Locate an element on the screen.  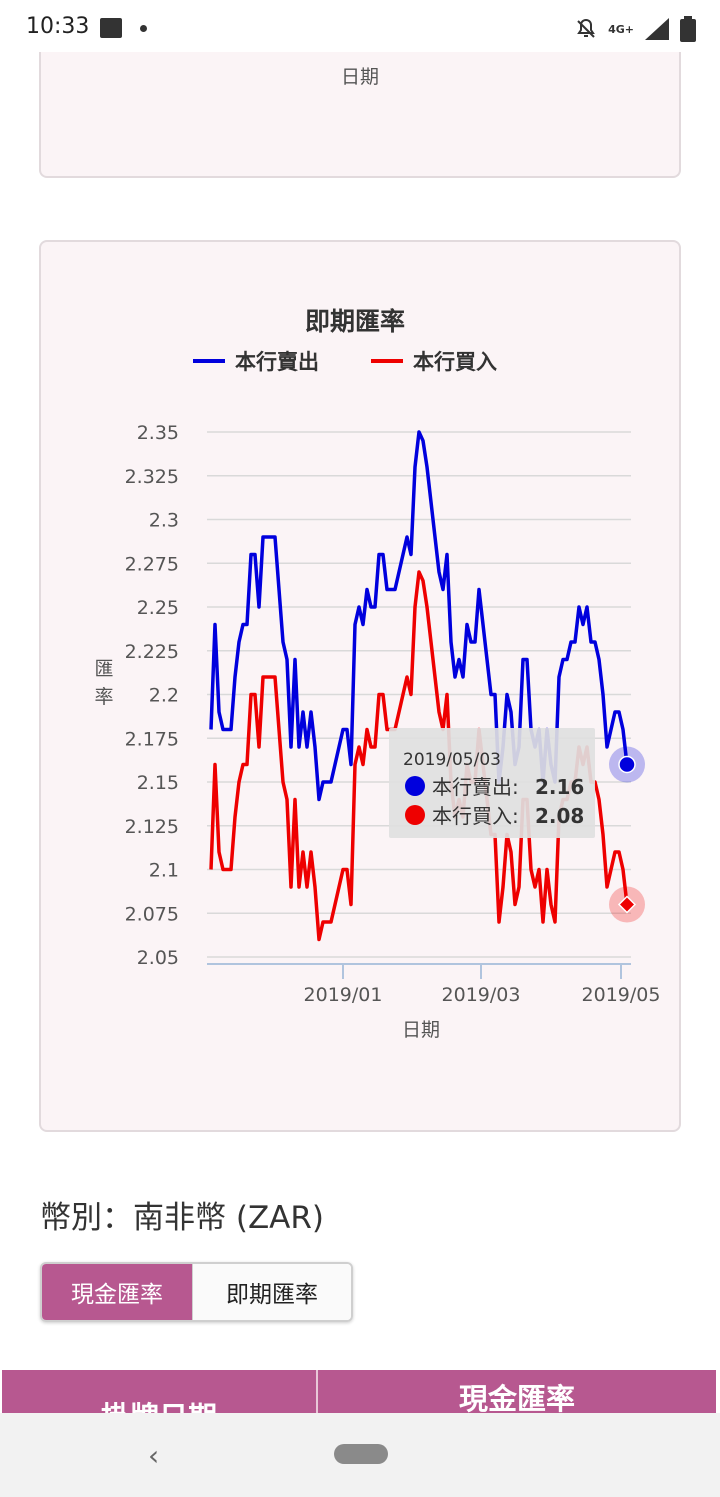
y-tick-label: 2.3 is located at coordinates (164, 521).